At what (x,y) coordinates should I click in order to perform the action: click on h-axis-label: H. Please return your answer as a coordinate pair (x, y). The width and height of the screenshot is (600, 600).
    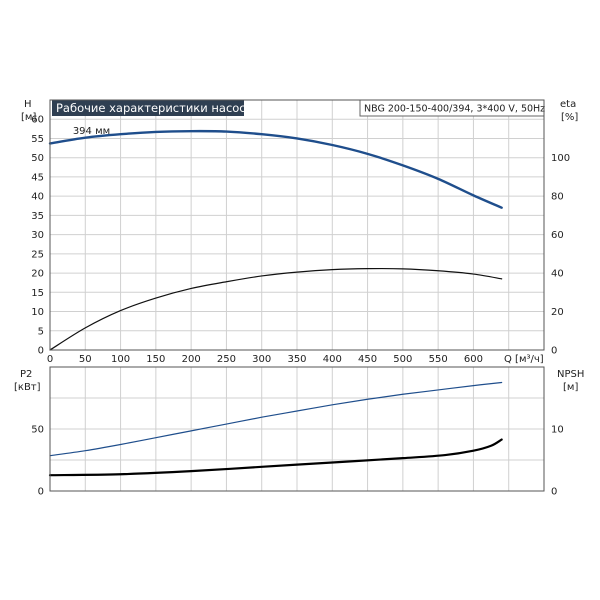
    Looking at the image, I should click on (28, 104).